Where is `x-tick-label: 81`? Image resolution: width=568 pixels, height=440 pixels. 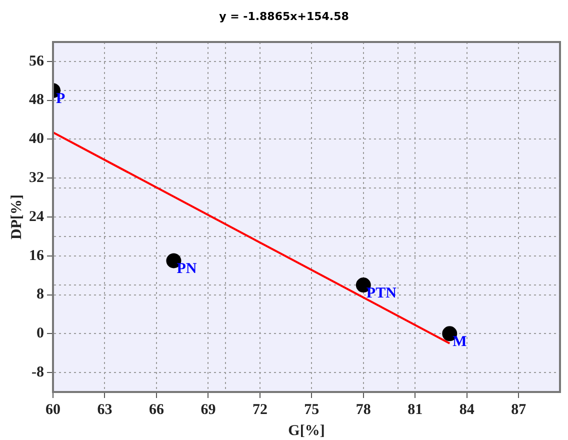
x-tick-label: 81 is located at coordinates (415, 410).